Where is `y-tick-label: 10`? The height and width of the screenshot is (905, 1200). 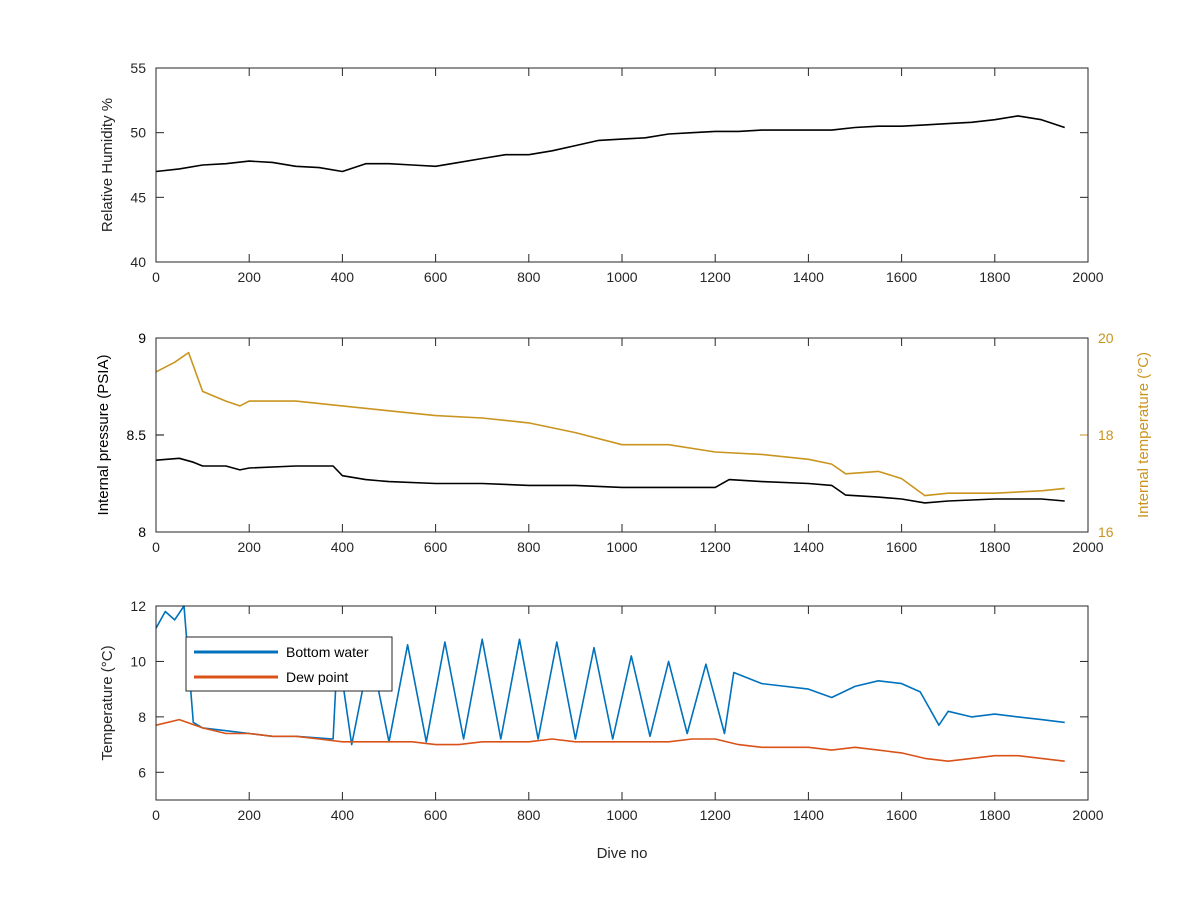
y-tick-label: 10 is located at coordinates (138, 661).